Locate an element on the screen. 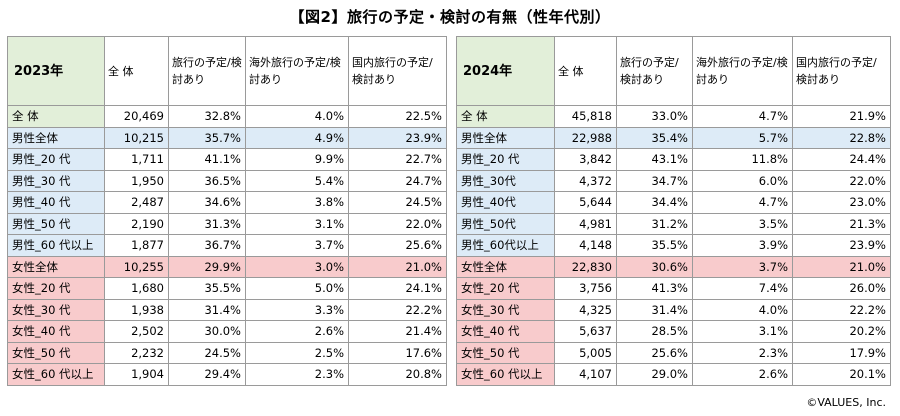 This screenshot has width=900, height=416. year-header: 2024年 is located at coordinates (505, 71).